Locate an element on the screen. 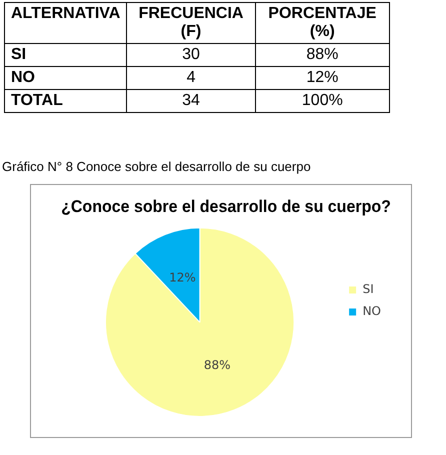  text: PORCENTAJE (%) is located at coordinates (322, 23).